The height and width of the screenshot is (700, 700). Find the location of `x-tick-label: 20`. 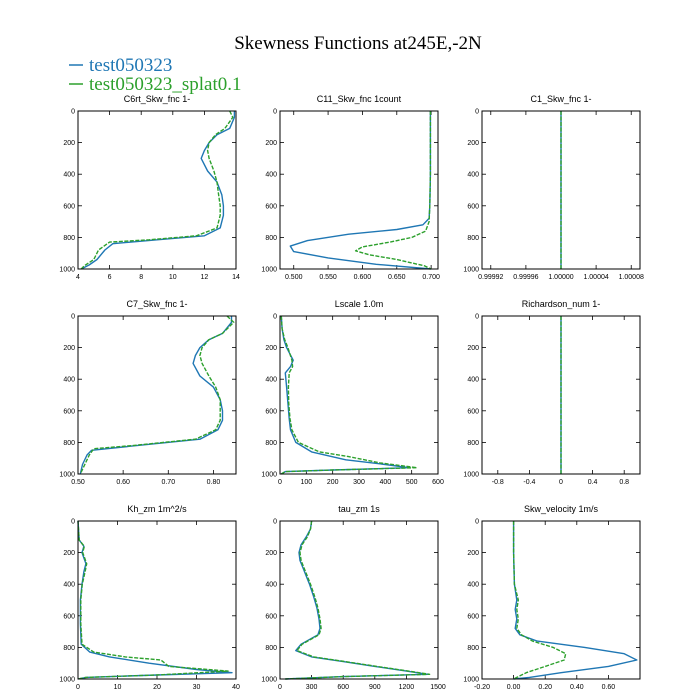

x-tick-label: 20 is located at coordinates (157, 687).